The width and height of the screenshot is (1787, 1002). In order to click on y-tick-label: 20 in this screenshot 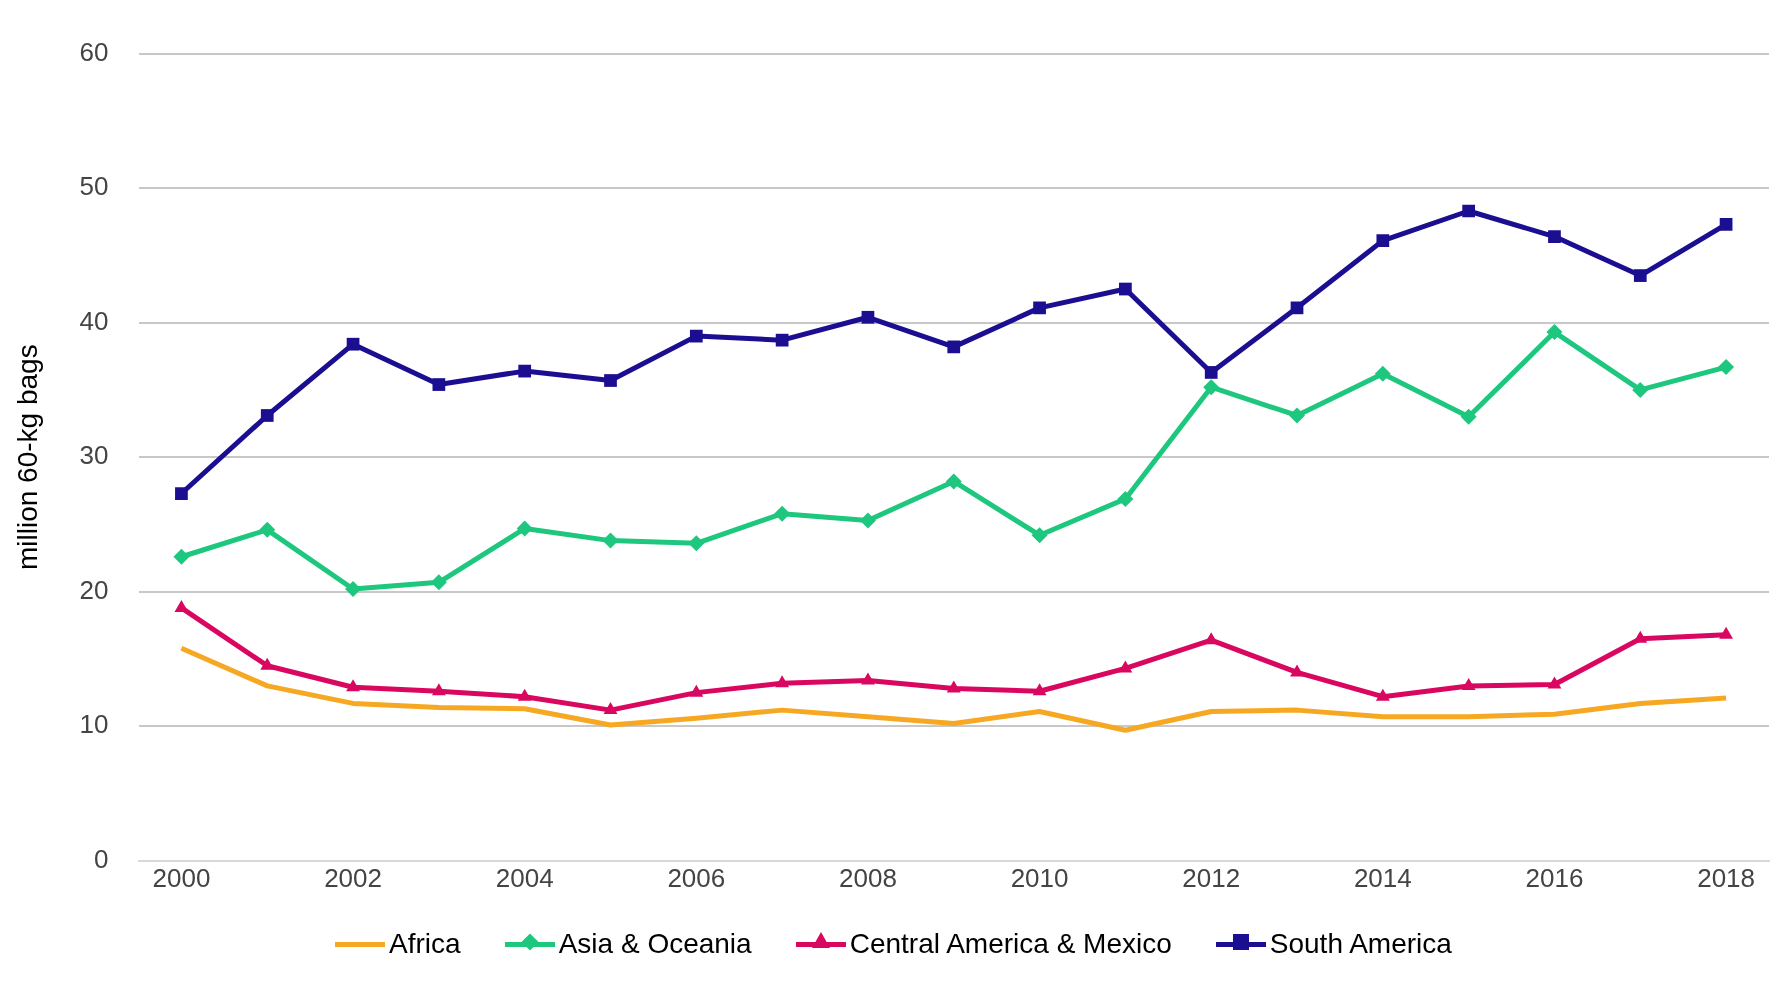, I will do `click(94, 589)`.